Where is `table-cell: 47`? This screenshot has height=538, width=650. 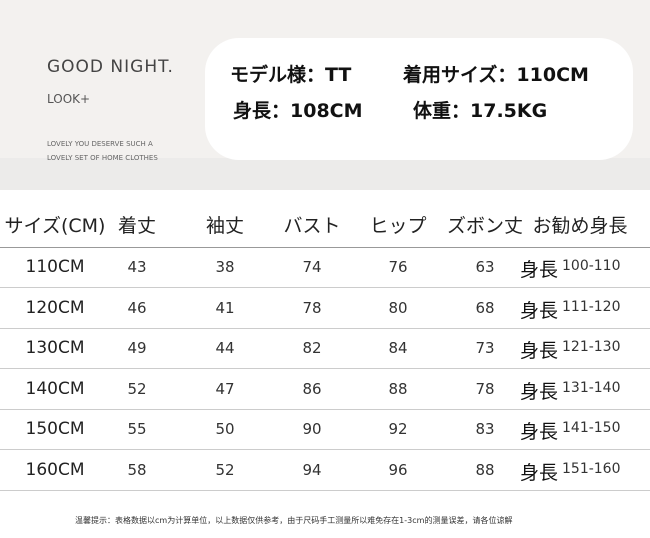 table-cell: 47 is located at coordinates (225, 388).